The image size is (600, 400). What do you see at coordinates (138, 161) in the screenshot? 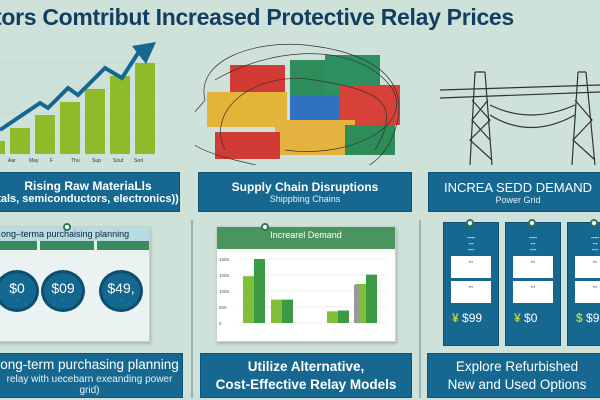
I see `trend-label: Sod` at bounding box center [138, 161].